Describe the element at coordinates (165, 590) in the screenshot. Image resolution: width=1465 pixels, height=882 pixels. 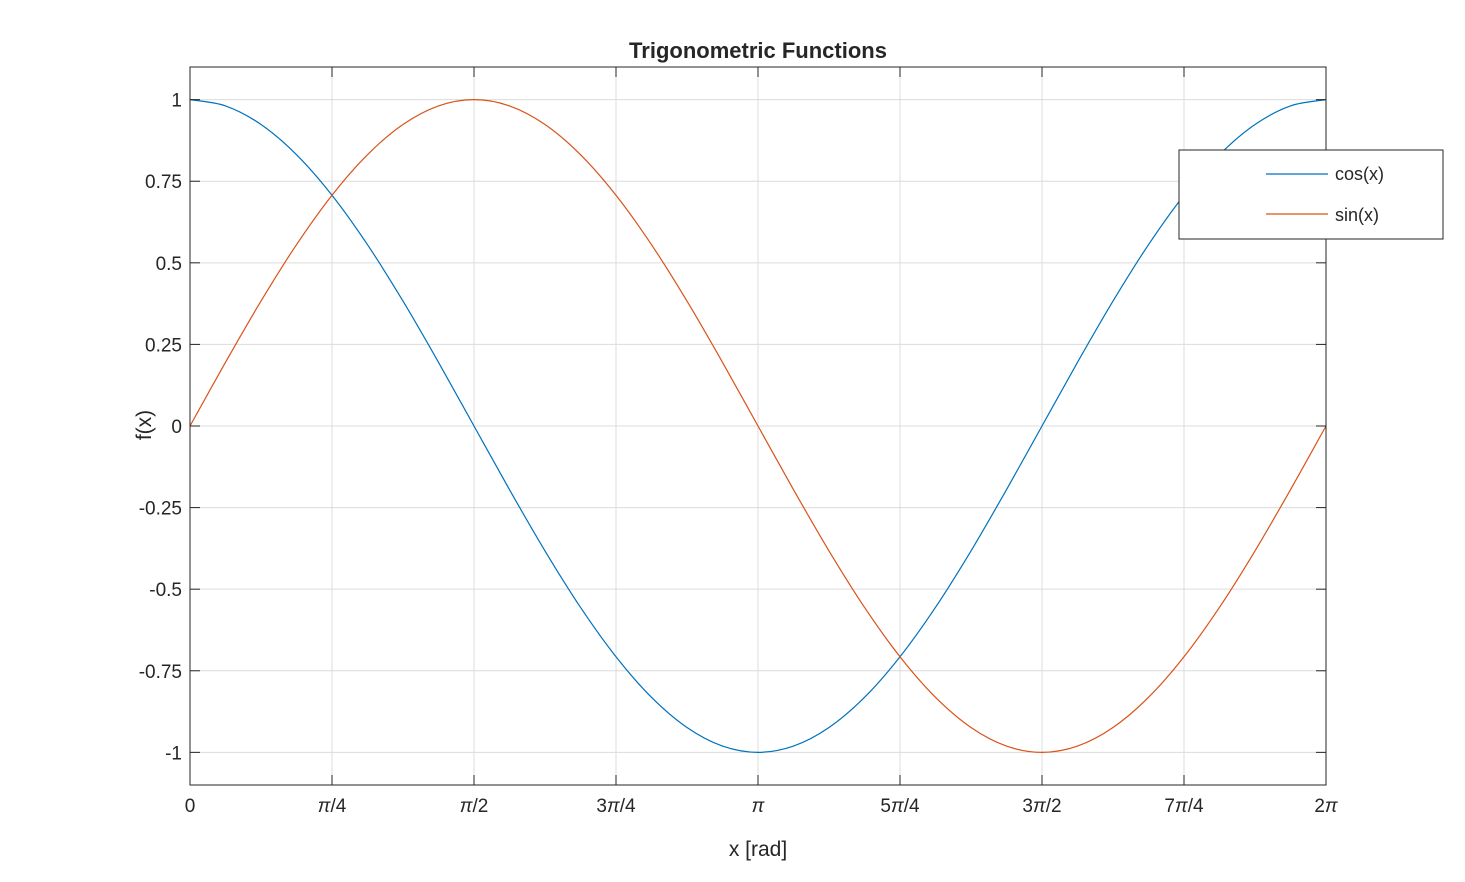
I see `y-tick-label: -0.5` at that location.